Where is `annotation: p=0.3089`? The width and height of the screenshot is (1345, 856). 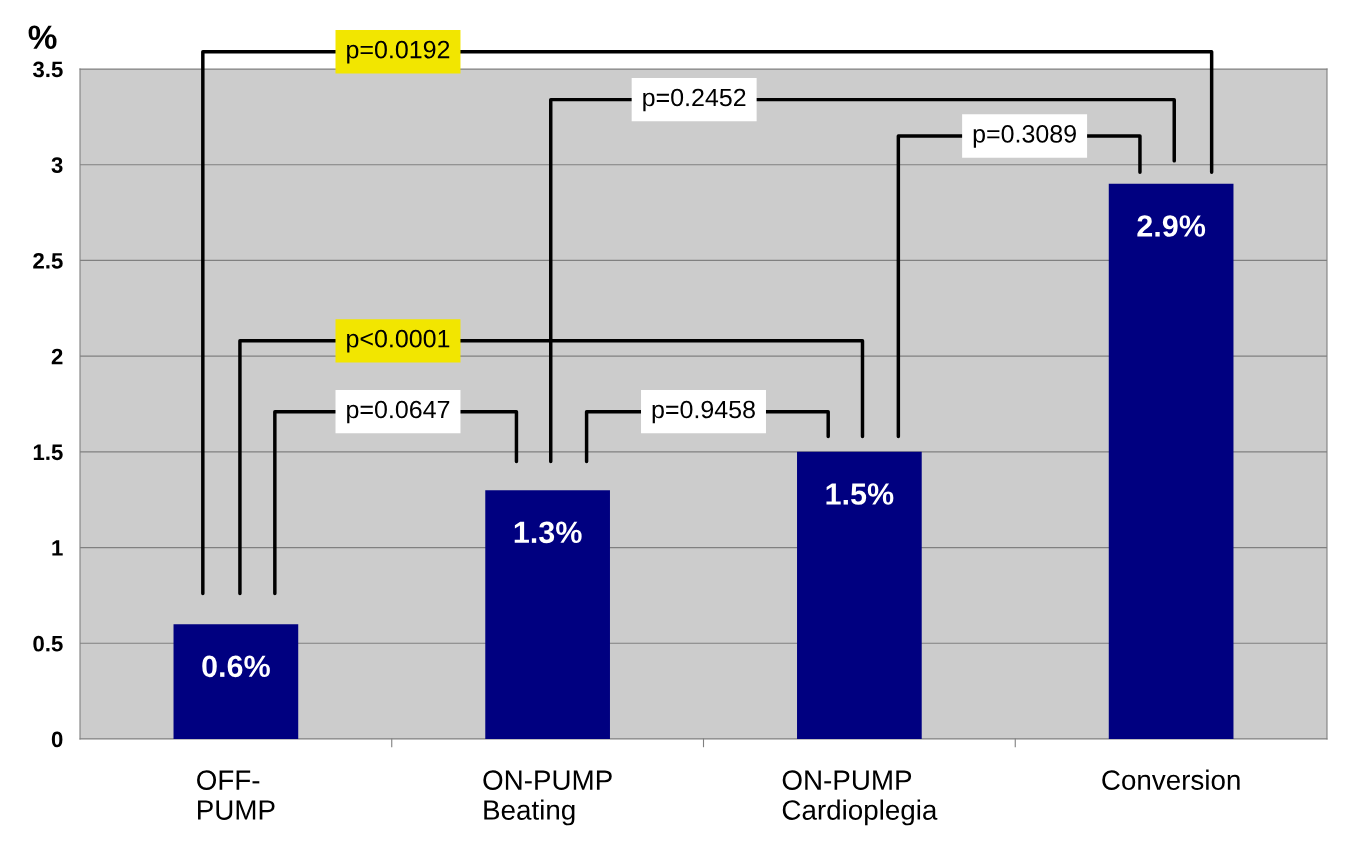
annotation: p=0.3089 is located at coordinates (1024, 136).